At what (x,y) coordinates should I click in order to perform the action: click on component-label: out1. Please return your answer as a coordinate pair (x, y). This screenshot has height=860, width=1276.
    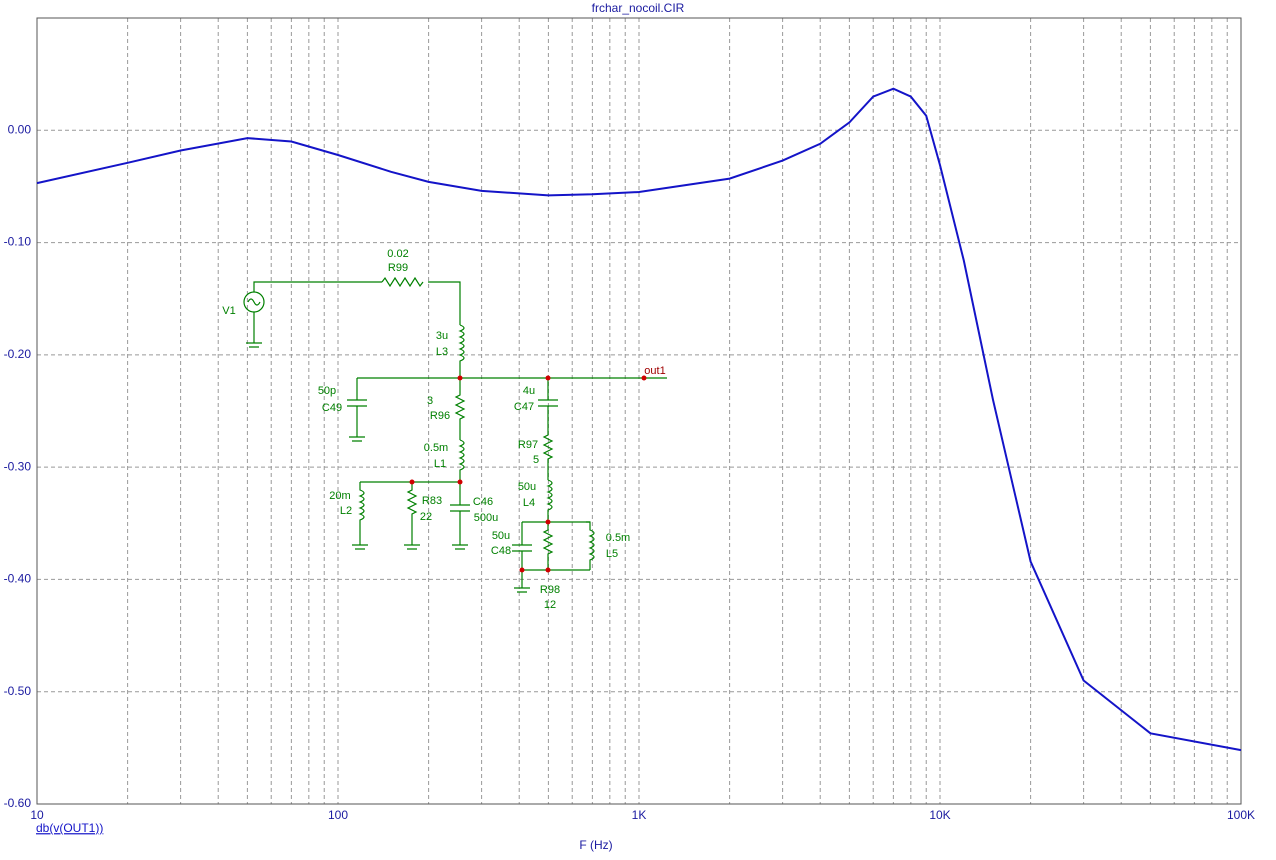
    Looking at the image, I should click on (654, 371).